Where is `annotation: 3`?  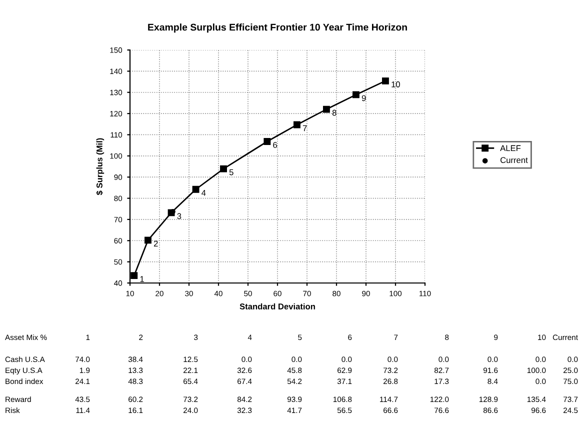 annotation: 3 is located at coordinates (179, 216).